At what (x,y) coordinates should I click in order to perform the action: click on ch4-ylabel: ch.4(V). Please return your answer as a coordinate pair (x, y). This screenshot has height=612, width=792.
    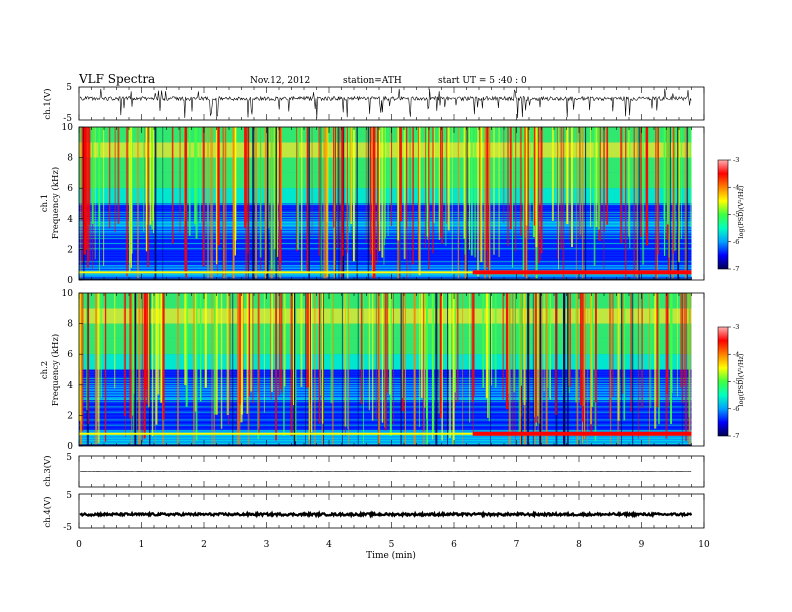
    Looking at the image, I should click on (47, 511).